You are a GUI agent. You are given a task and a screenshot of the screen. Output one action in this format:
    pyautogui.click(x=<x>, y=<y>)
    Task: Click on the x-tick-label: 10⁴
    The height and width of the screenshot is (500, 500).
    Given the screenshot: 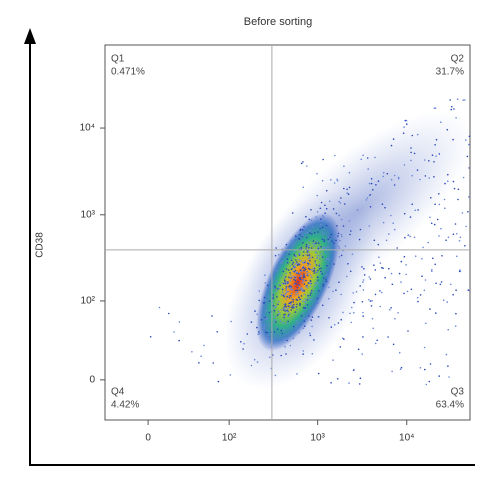 What is the action you would take?
    pyautogui.click(x=406, y=438)
    